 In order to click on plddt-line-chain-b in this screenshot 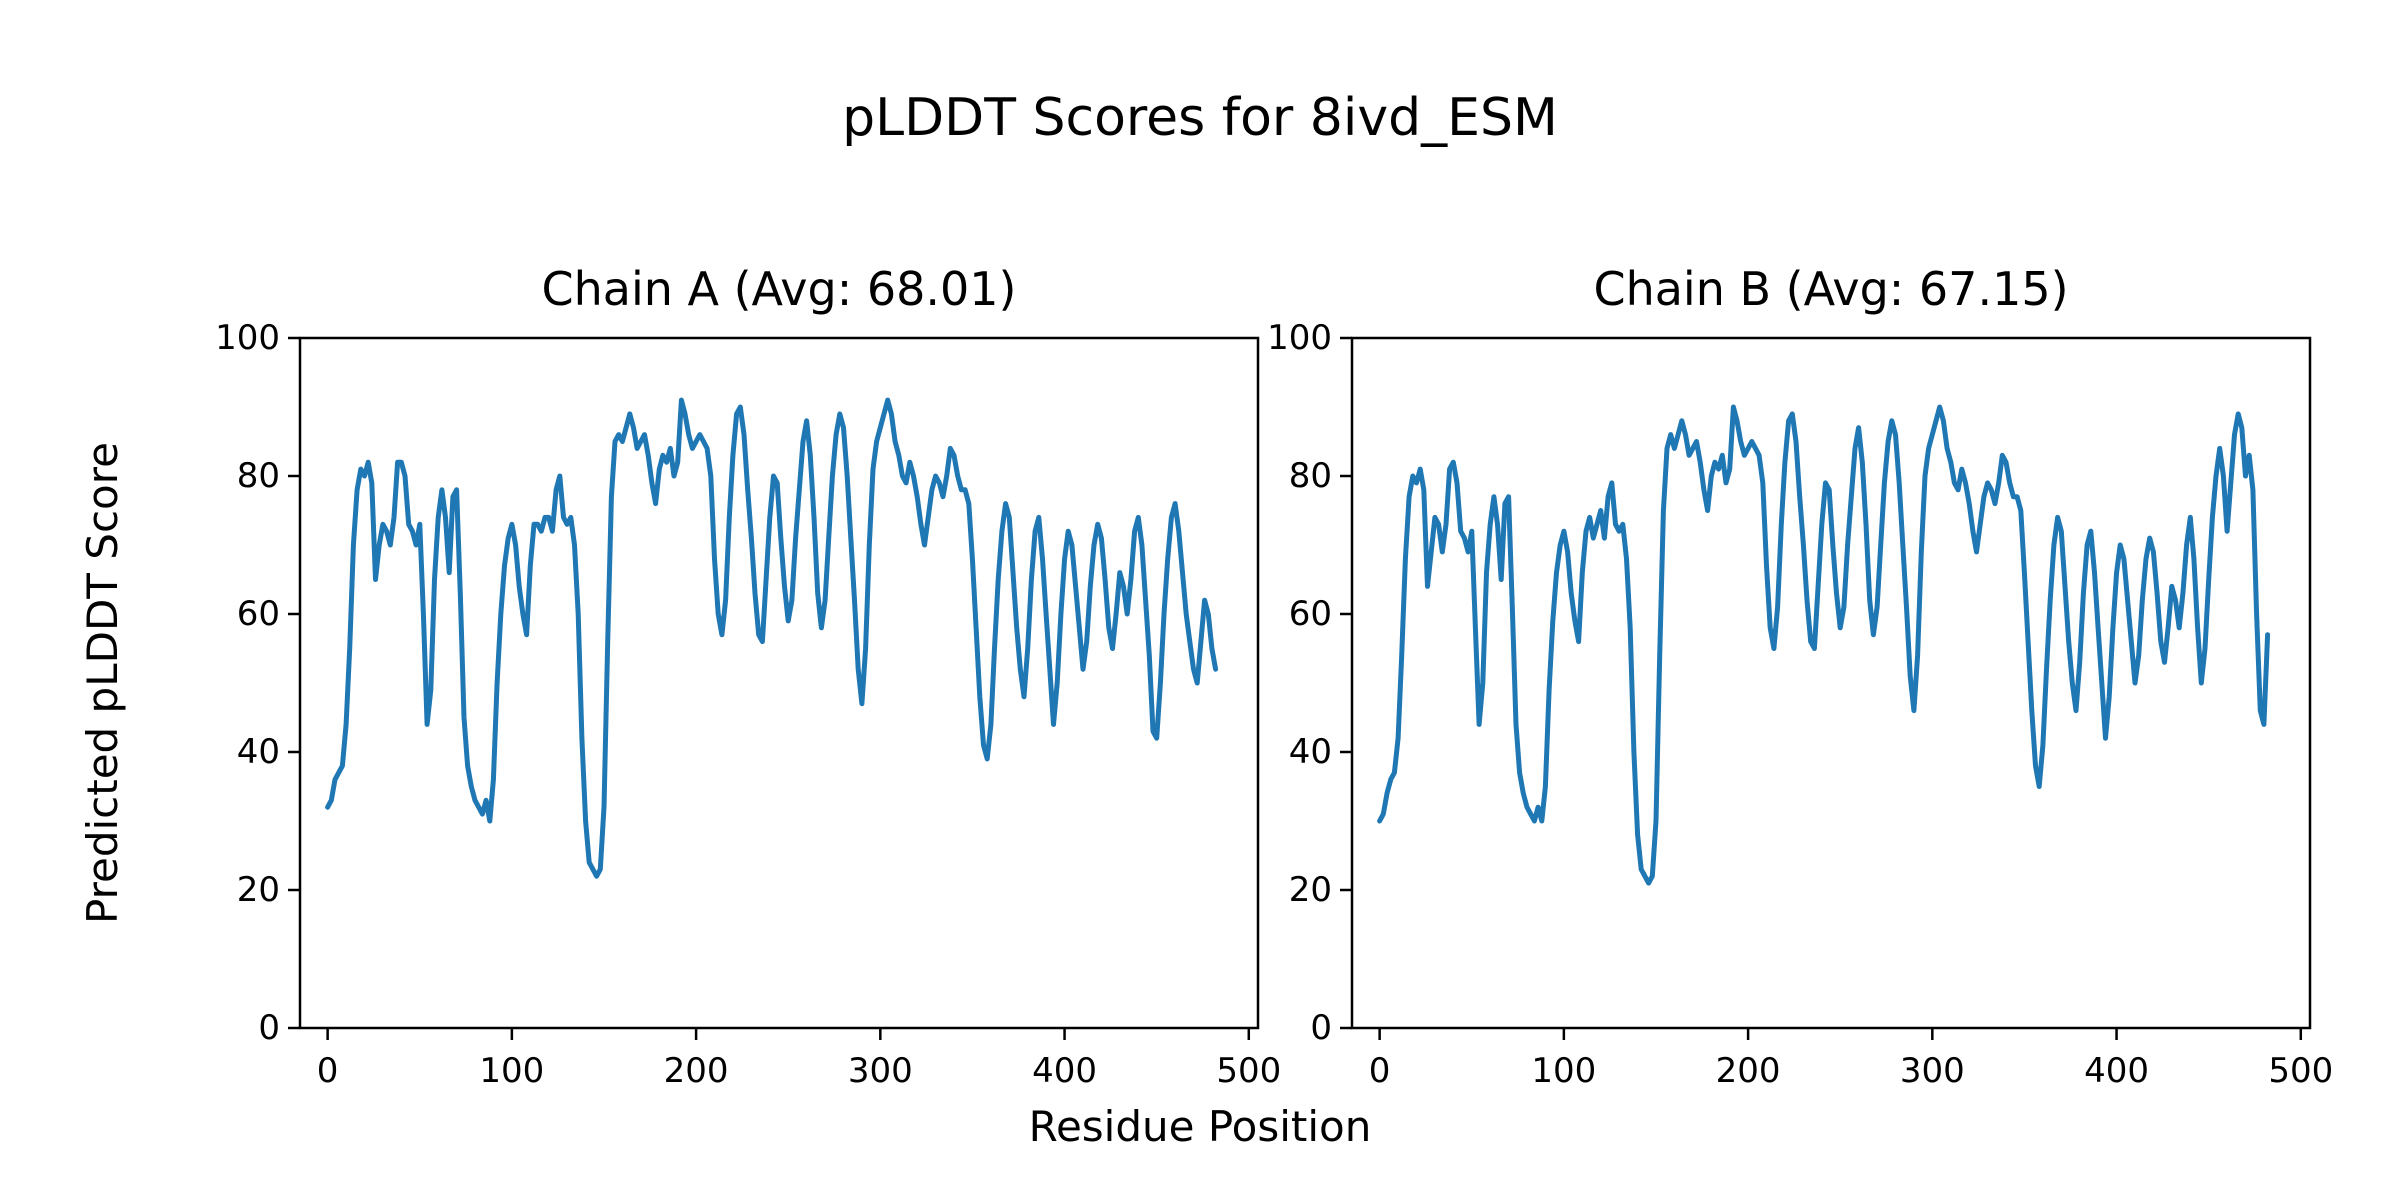, I will do `click(1824, 645)`.